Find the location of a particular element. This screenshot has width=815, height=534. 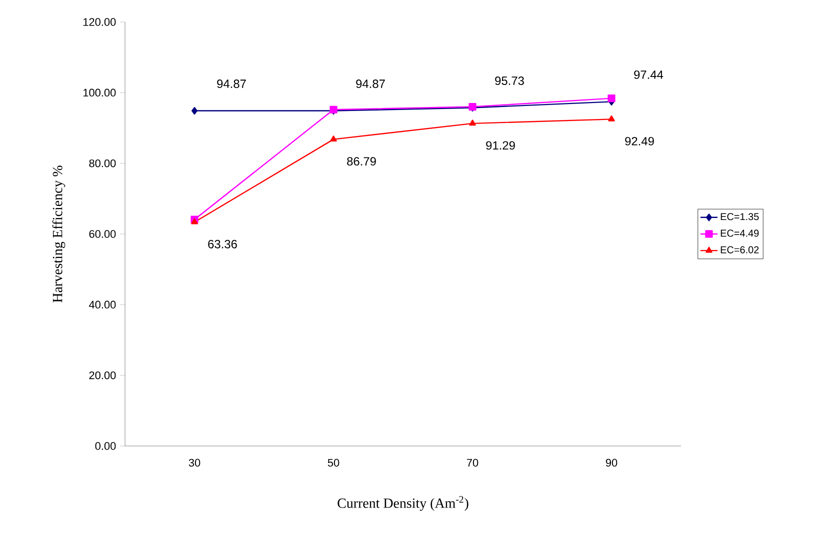

data-label: 92.49 is located at coordinates (639, 141).